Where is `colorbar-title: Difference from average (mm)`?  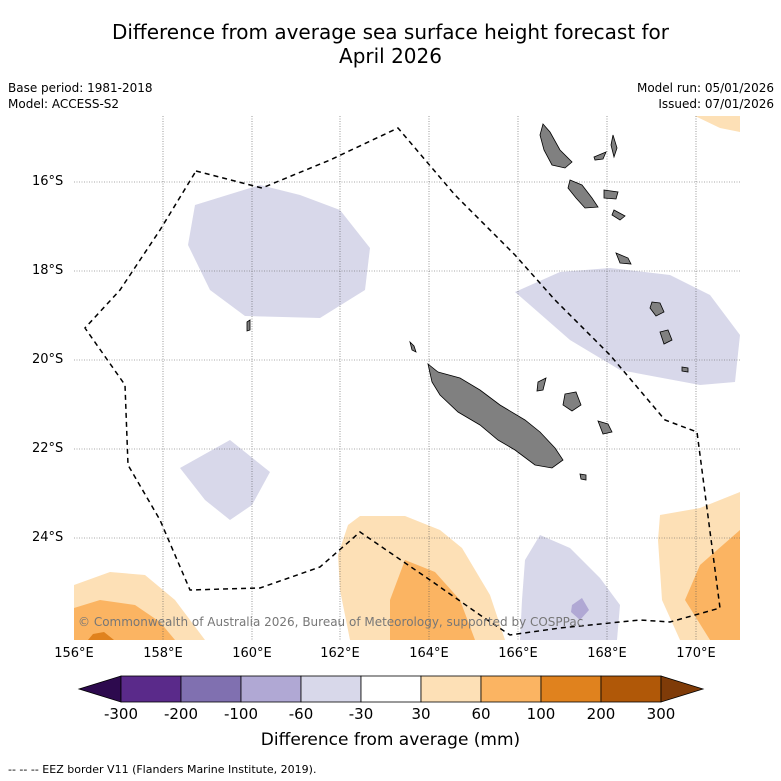
colorbar-title: Difference from average (mm) is located at coordinates (390, 740).